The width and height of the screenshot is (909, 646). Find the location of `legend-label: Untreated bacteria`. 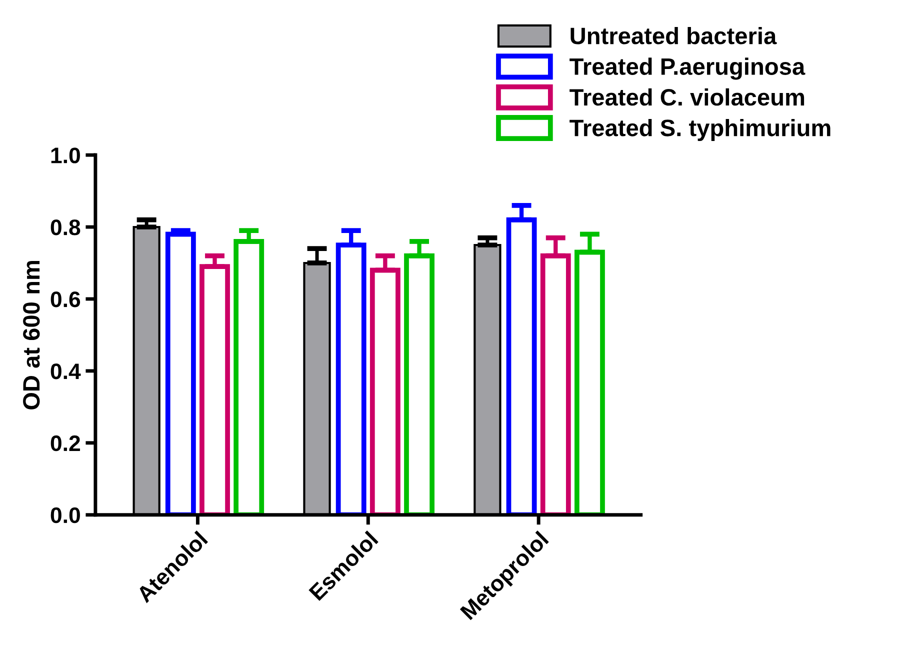

legend-label: Untreated bacteria is located at coordinates (673, 35).